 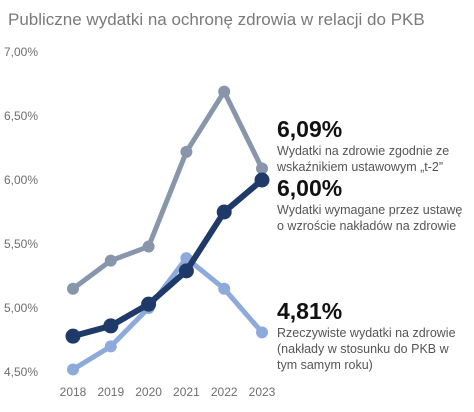 I want to click on series-description: Rzeczywiste wydatki na zdrowie, so click(x=366, y=333).